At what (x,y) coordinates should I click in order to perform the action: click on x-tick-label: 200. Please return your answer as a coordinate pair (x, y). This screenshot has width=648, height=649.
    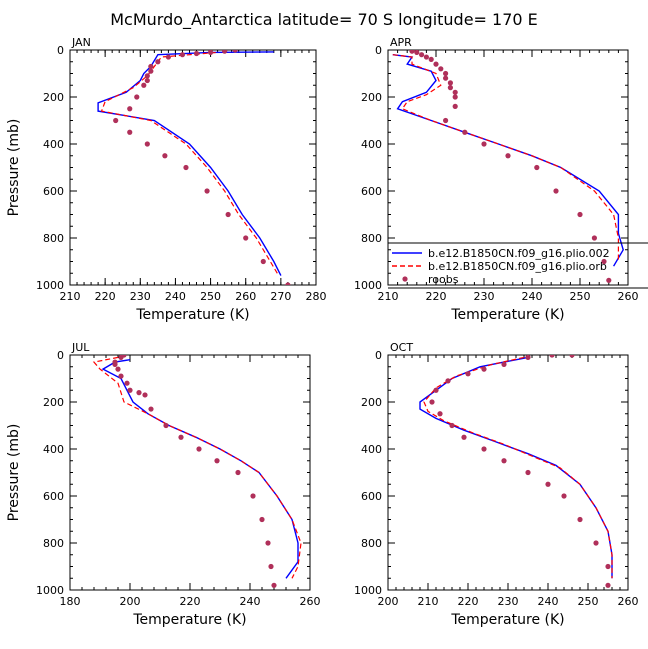
    Looking at the image, I should click on (130, 601).